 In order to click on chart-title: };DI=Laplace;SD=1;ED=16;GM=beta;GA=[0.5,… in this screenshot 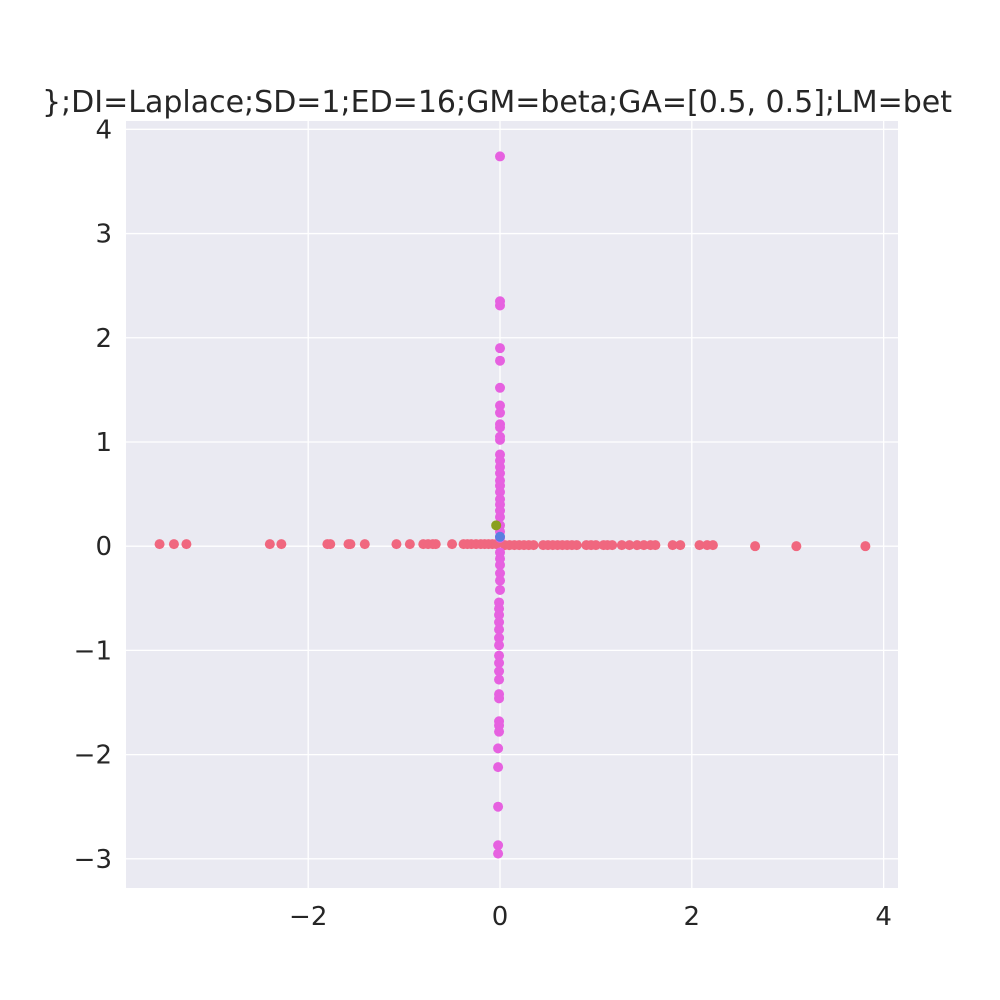, I will do `click(497, 102)`.